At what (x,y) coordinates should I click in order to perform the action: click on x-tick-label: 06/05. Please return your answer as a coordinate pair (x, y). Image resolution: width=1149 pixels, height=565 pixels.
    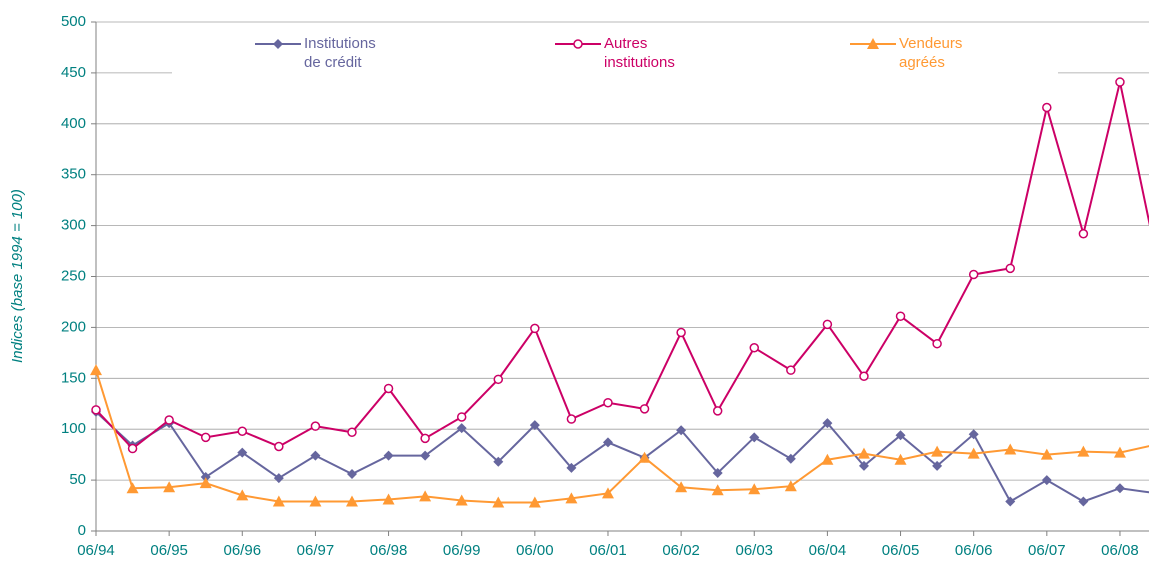
    Looking at the image, I should click on (901, 550).